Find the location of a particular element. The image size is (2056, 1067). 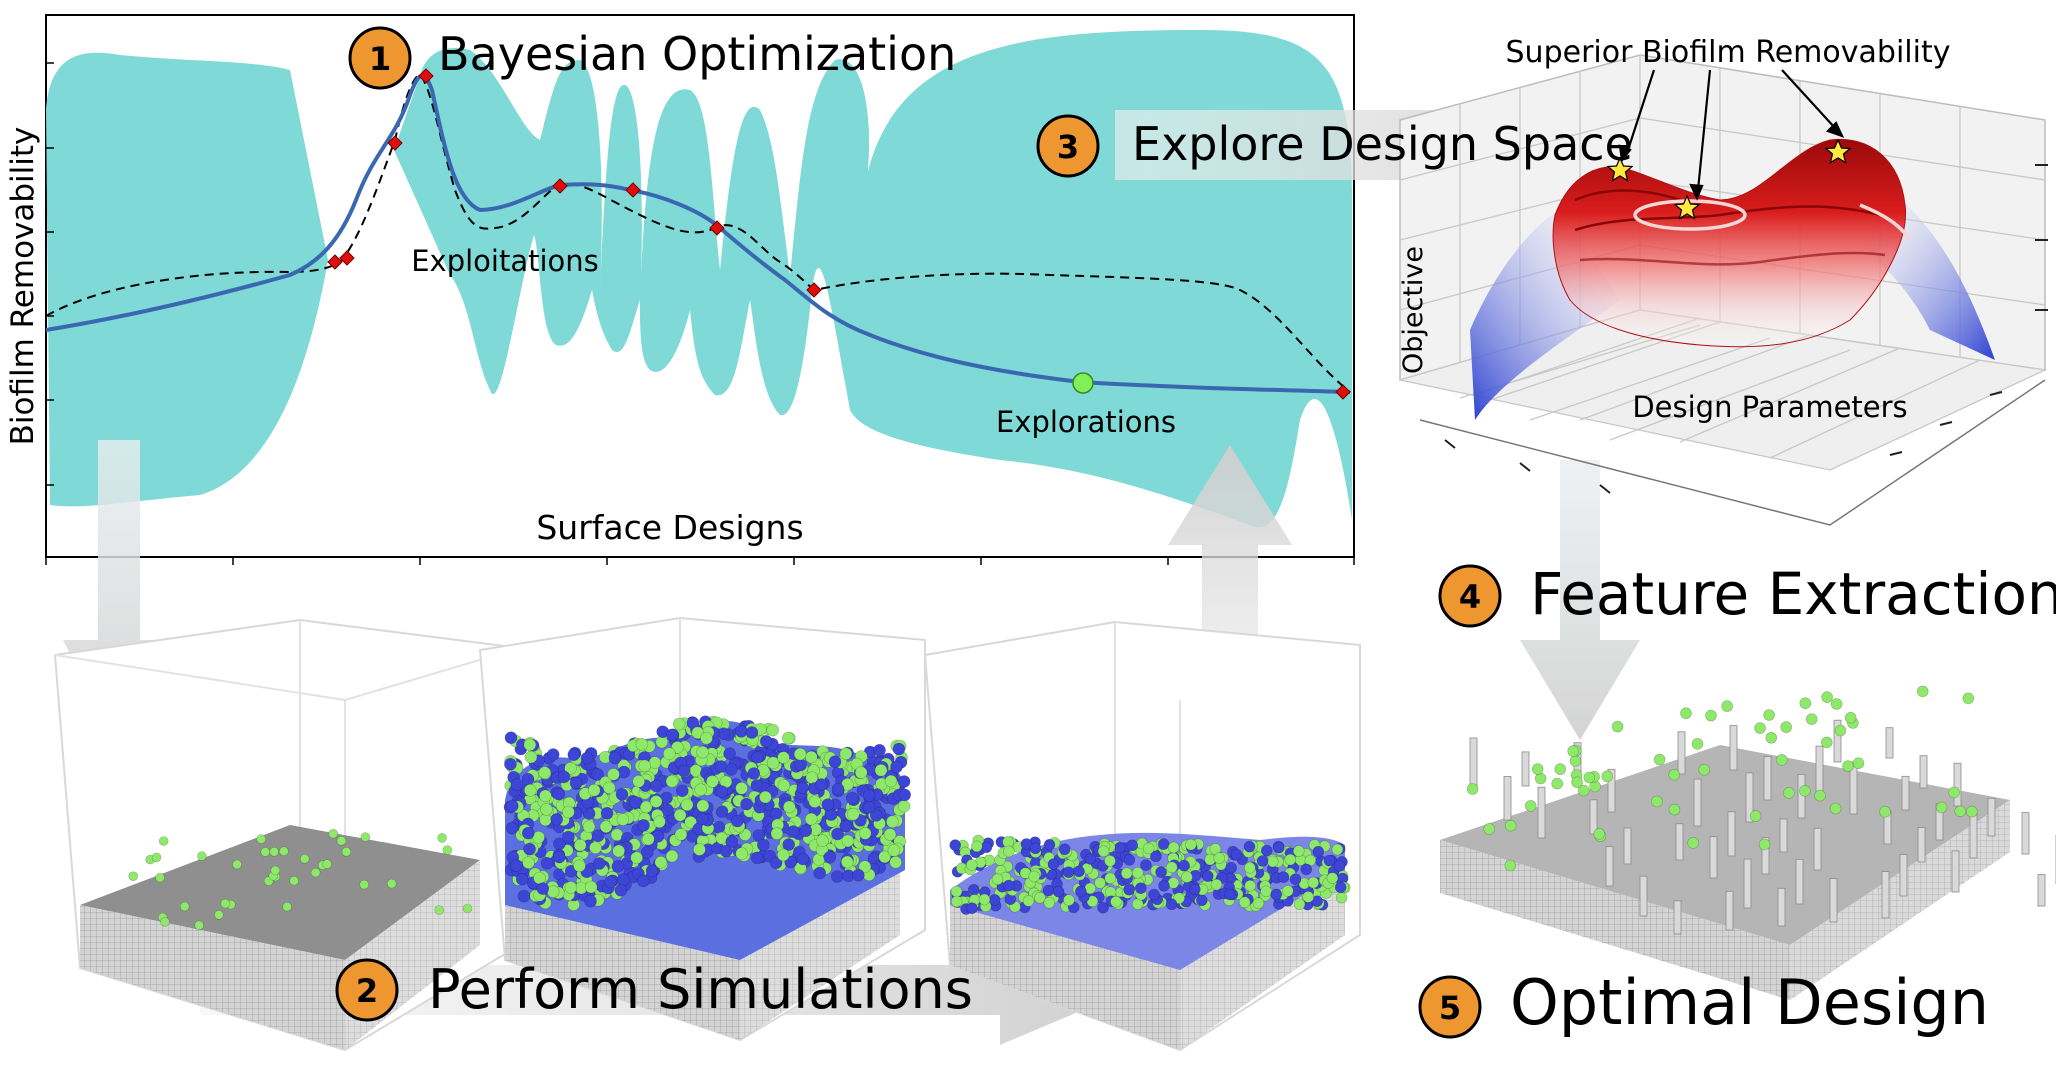

optimal-plate-front is located at coordinates (1615, 920).